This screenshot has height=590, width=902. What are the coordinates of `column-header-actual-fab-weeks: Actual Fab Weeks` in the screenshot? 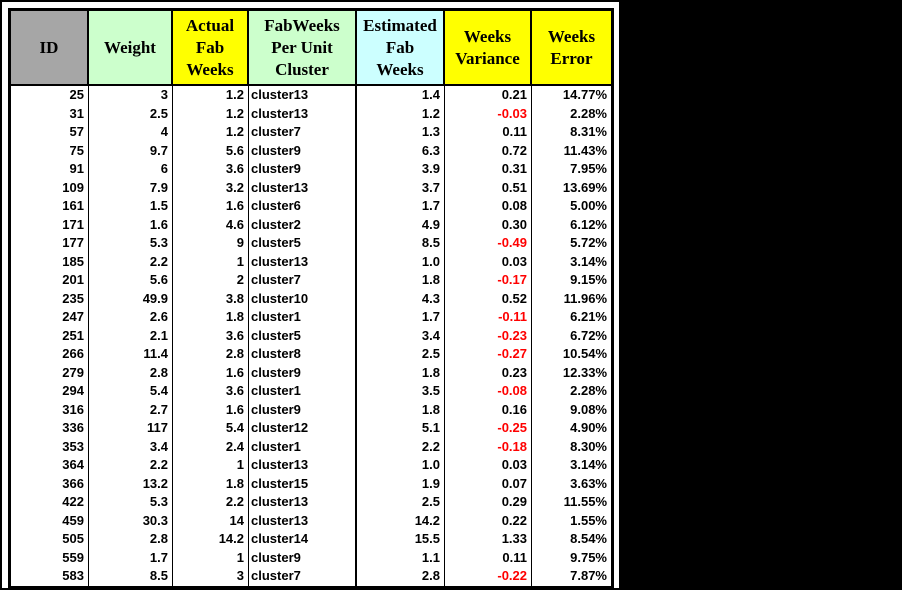 It's located at (211, 48).